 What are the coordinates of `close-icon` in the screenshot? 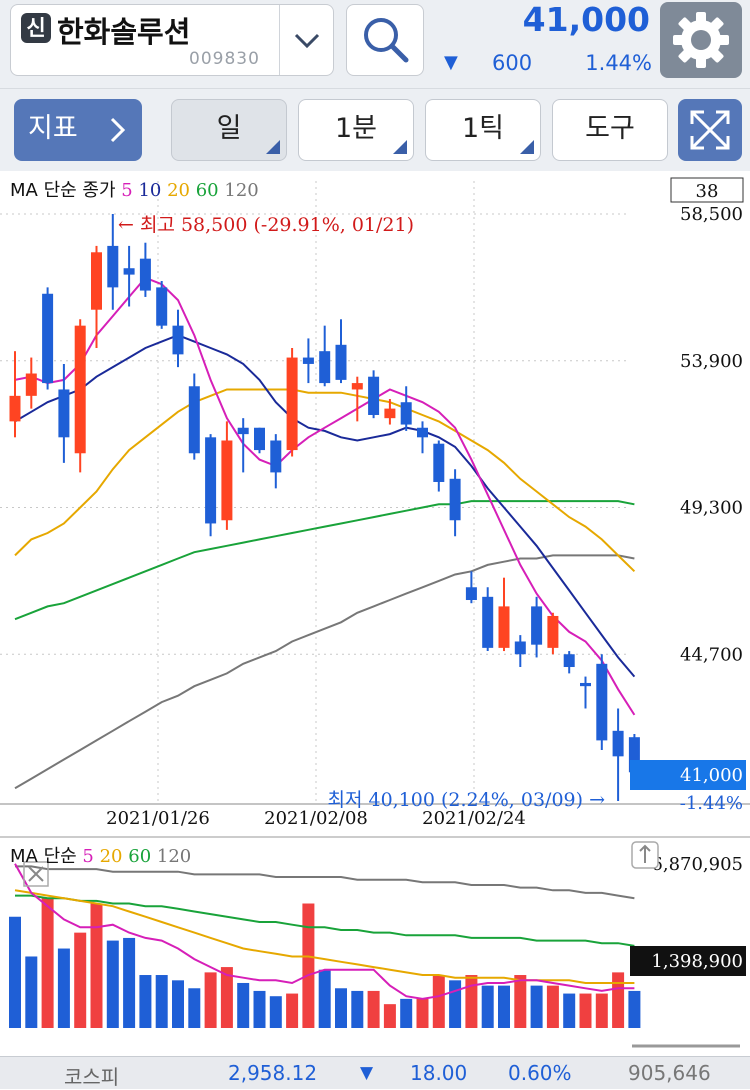 It's located at (36, 874).